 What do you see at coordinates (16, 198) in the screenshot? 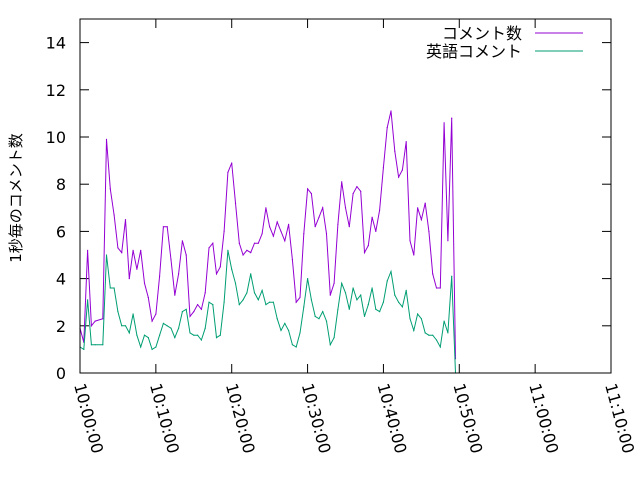
I see `y-axis-label: 1秒毎のコメント数` at bounding box center [16, 198].